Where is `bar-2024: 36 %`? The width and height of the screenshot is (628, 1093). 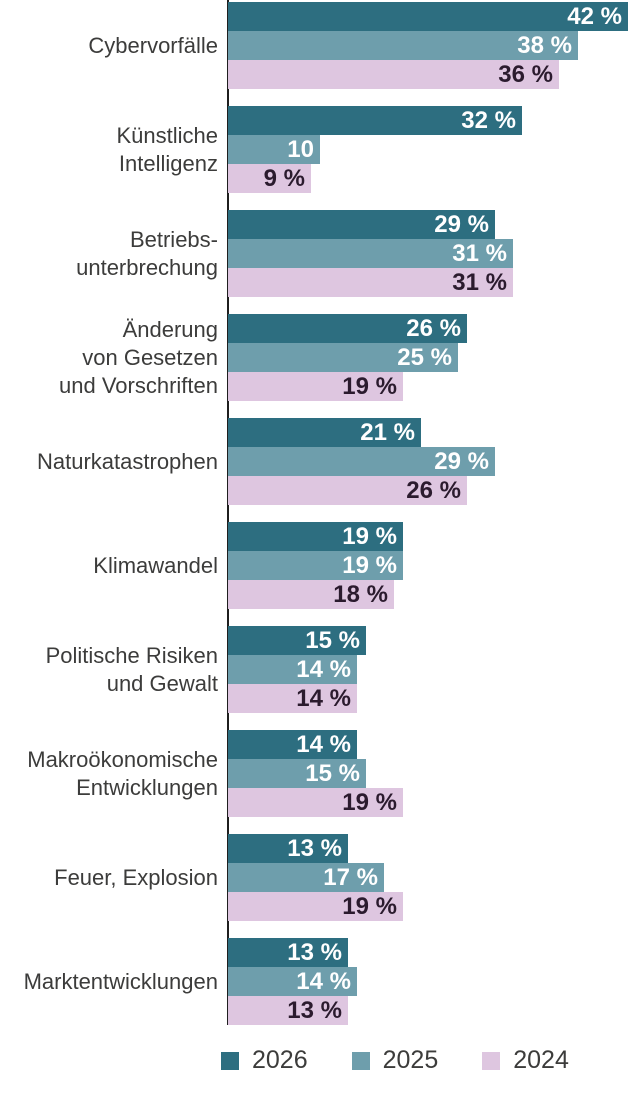 bar-2024: 36 % is located at coordinates (393, 74).